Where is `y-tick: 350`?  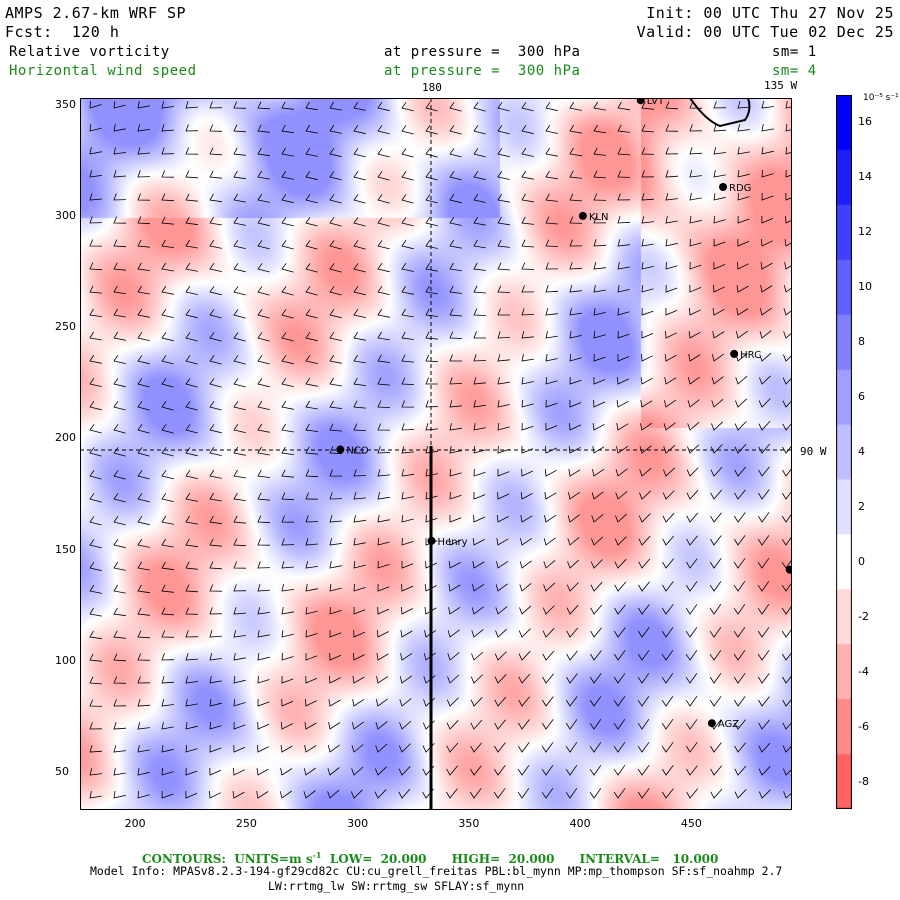 y-tick: 350 is located at coordinates (65, 104).